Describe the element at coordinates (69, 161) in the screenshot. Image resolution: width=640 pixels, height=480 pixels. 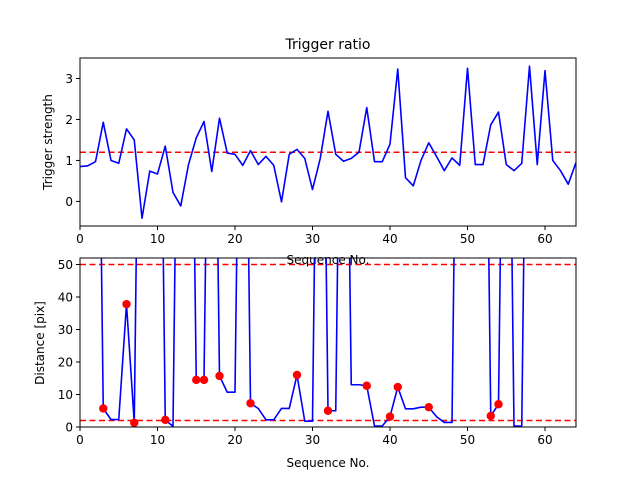
I see `y-tick-label: 1` at that location.